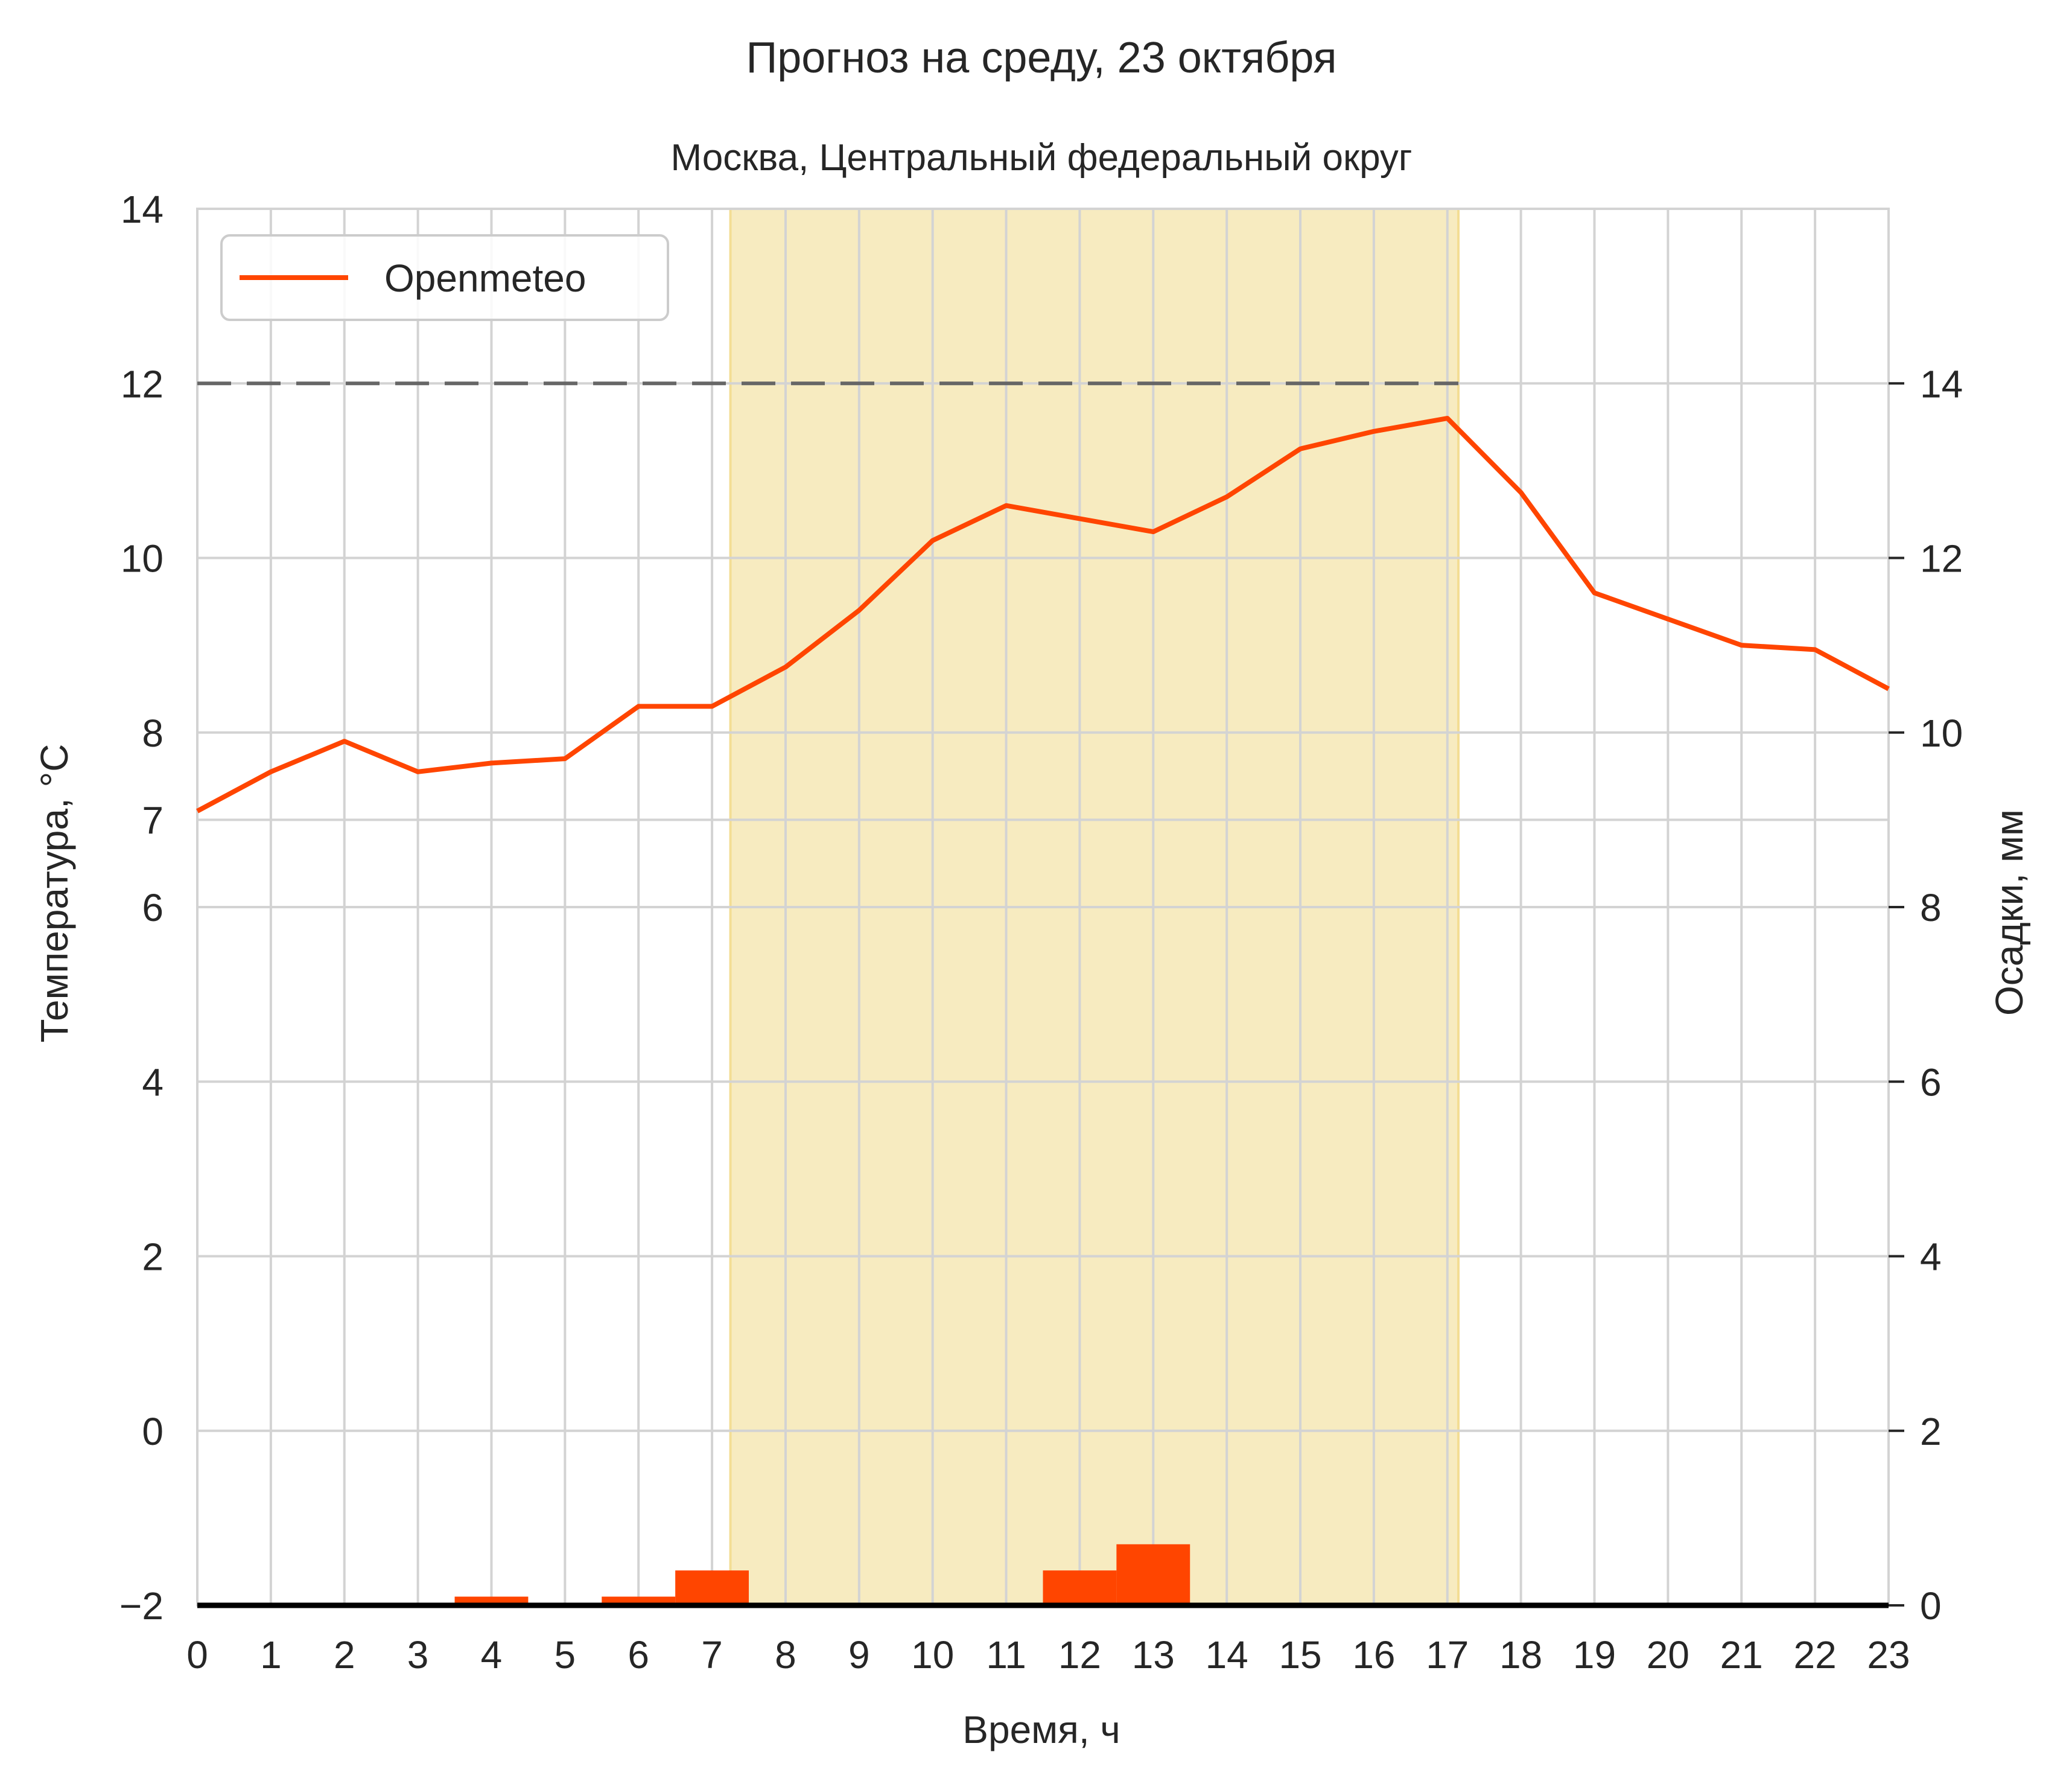 Image resolution: width=2072 pixels, height=1784 pixels. What do you see at coordinates (153, 820) in the screenshot?
I see `y-tick-label: 7` at bounding box center [153, 820].